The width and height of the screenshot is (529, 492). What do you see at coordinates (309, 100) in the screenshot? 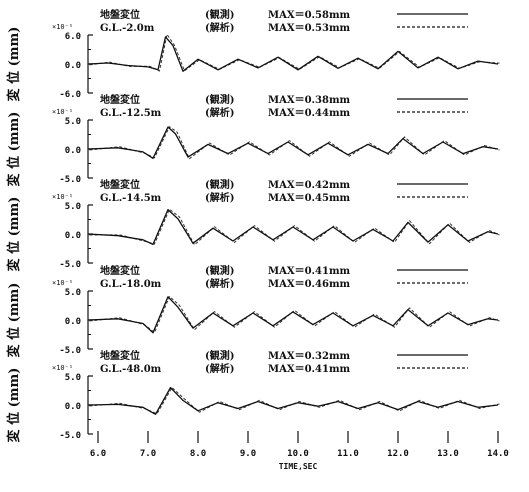
I see `max-value-observed: MAX＝0.38mm` at bounding box center [309, 100].